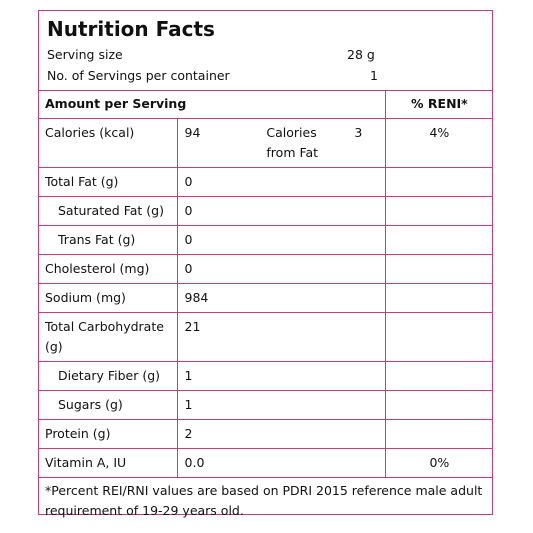 The width and height of the screenshot is (533, 533). I want to click on title: Nutrition Facts, so click(131, 29).